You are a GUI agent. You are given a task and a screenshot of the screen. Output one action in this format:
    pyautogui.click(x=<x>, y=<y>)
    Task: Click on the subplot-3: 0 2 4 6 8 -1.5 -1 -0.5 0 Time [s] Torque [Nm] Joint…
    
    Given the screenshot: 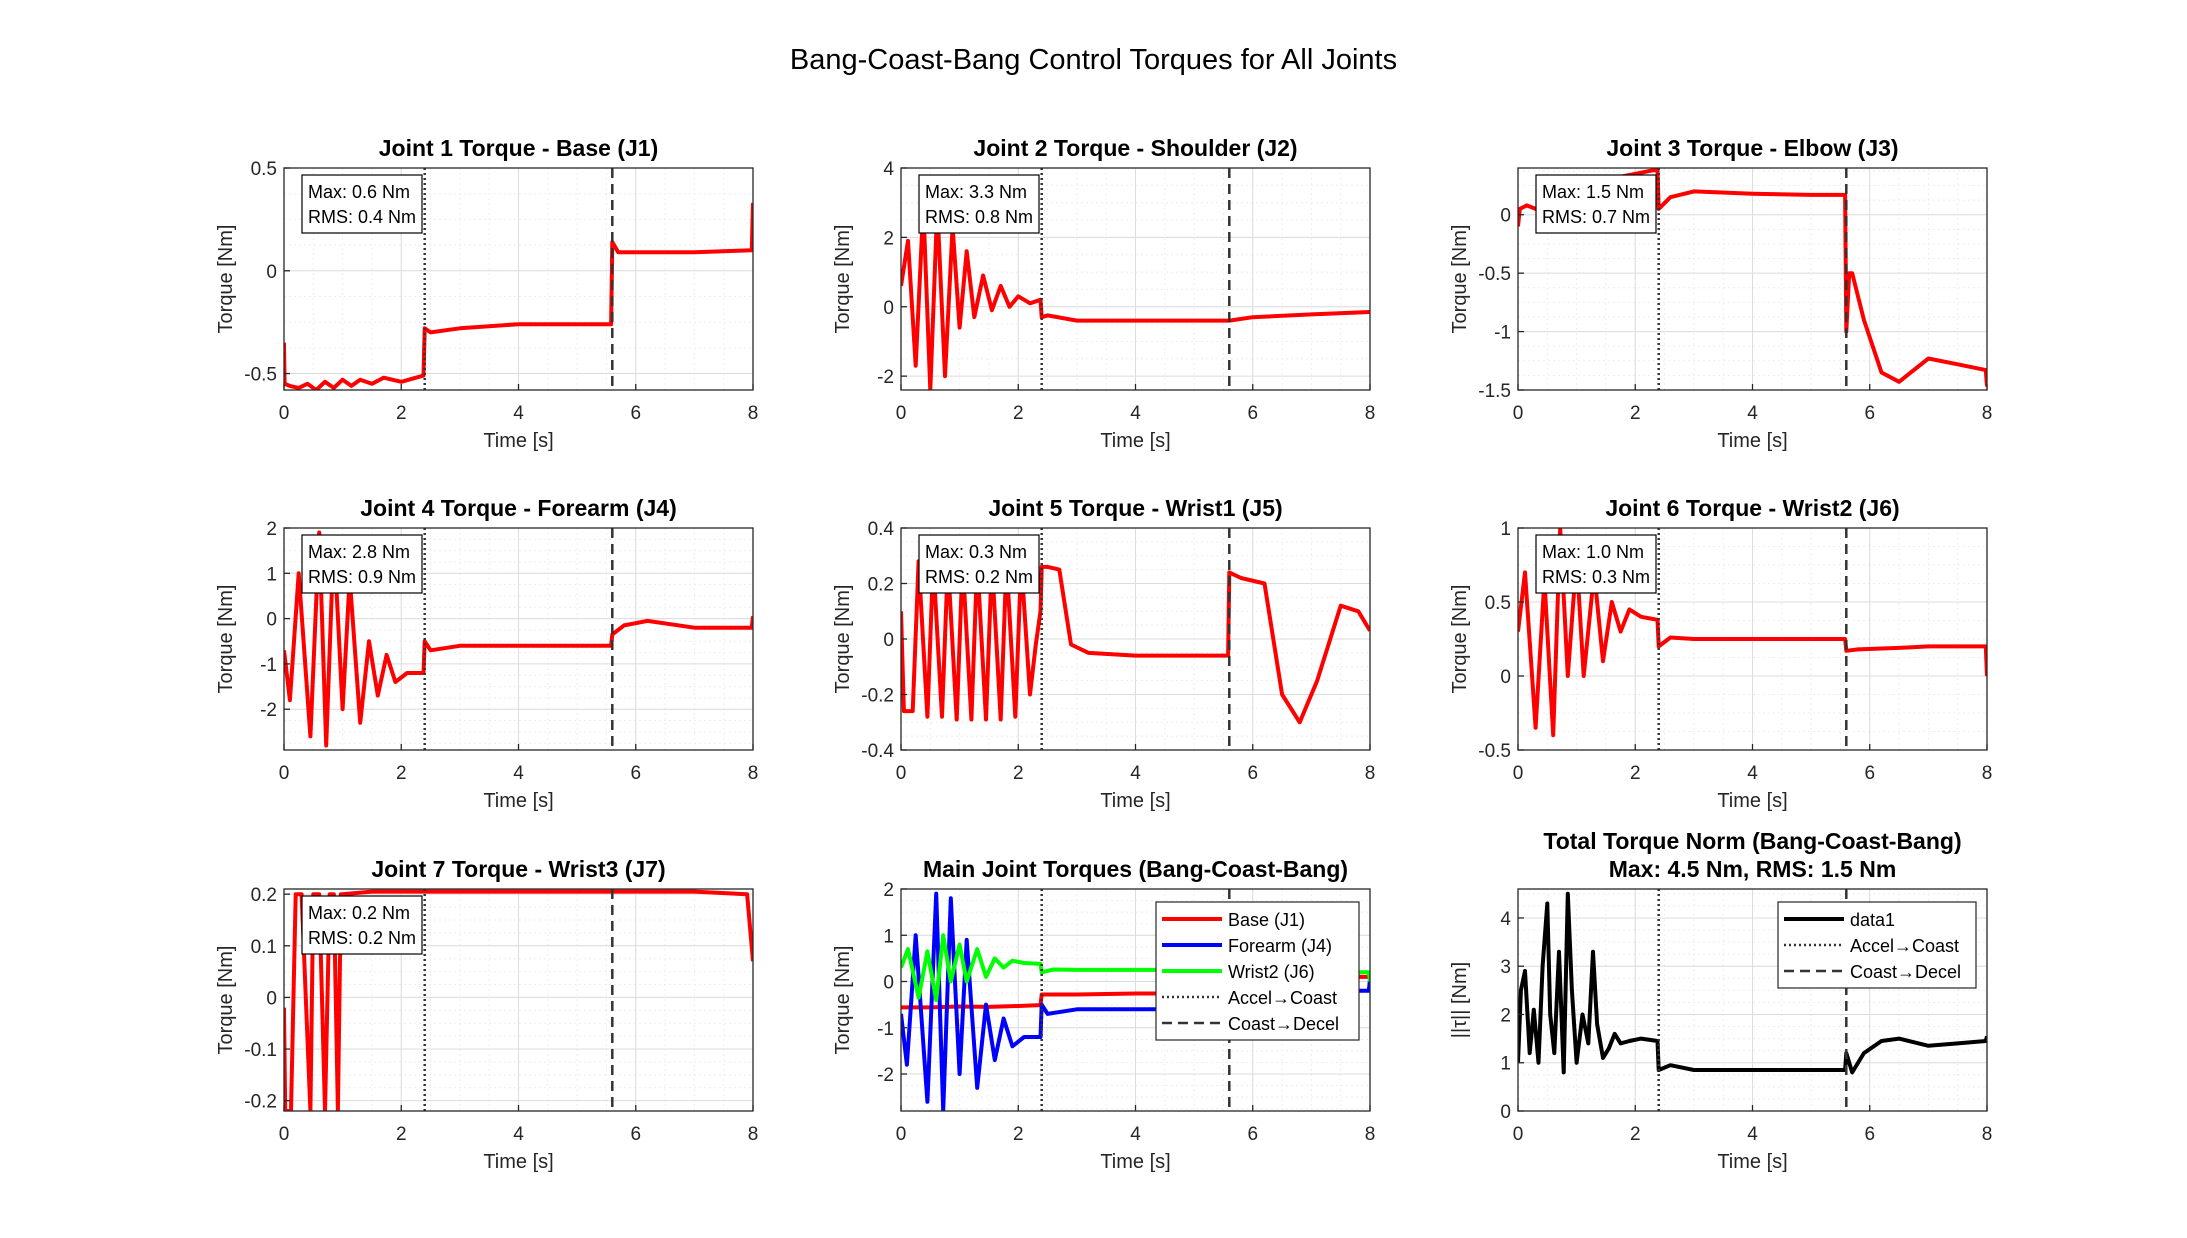 What is the action you would take?
    pyautogui.click(x=1720, y=293)
    